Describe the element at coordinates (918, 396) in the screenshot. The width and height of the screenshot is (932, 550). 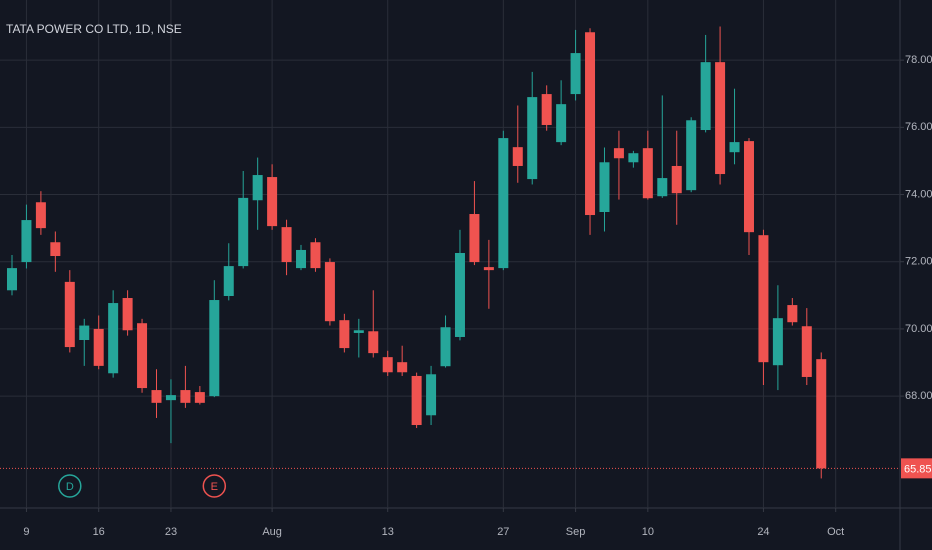
I see `y-tick-label: 68.00` at that location.